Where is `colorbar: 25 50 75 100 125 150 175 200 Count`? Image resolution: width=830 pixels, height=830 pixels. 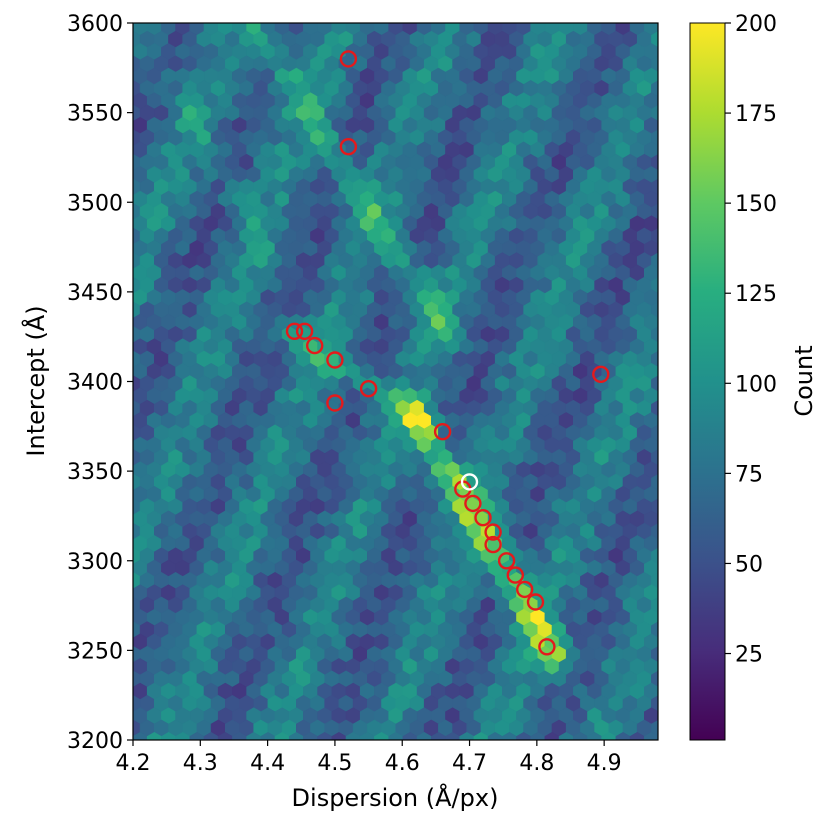
colorbar: 25 50 75 100 125 150 175 200 Count is located at coordinates (753, 376).